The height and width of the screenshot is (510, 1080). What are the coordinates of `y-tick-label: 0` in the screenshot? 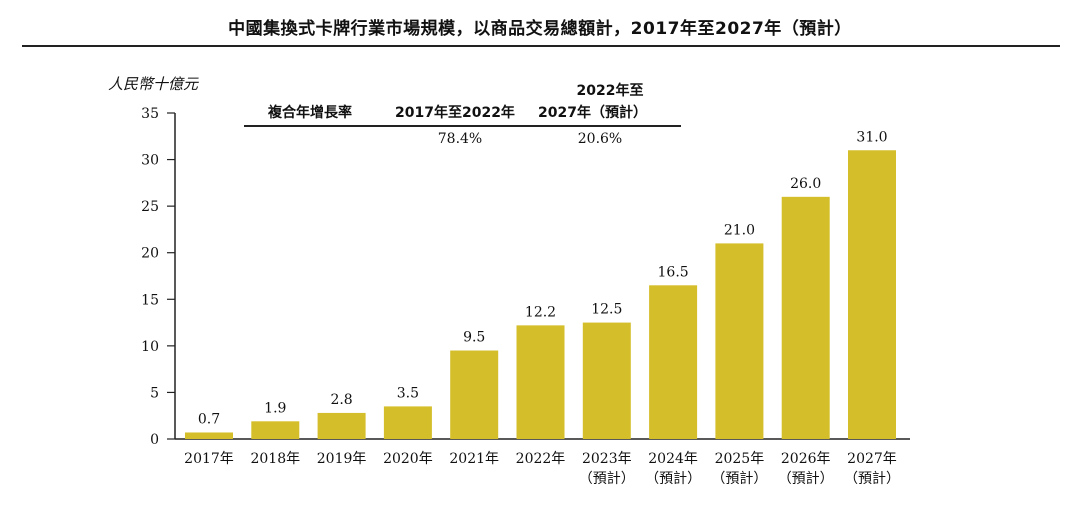 It's located at (154, 440).